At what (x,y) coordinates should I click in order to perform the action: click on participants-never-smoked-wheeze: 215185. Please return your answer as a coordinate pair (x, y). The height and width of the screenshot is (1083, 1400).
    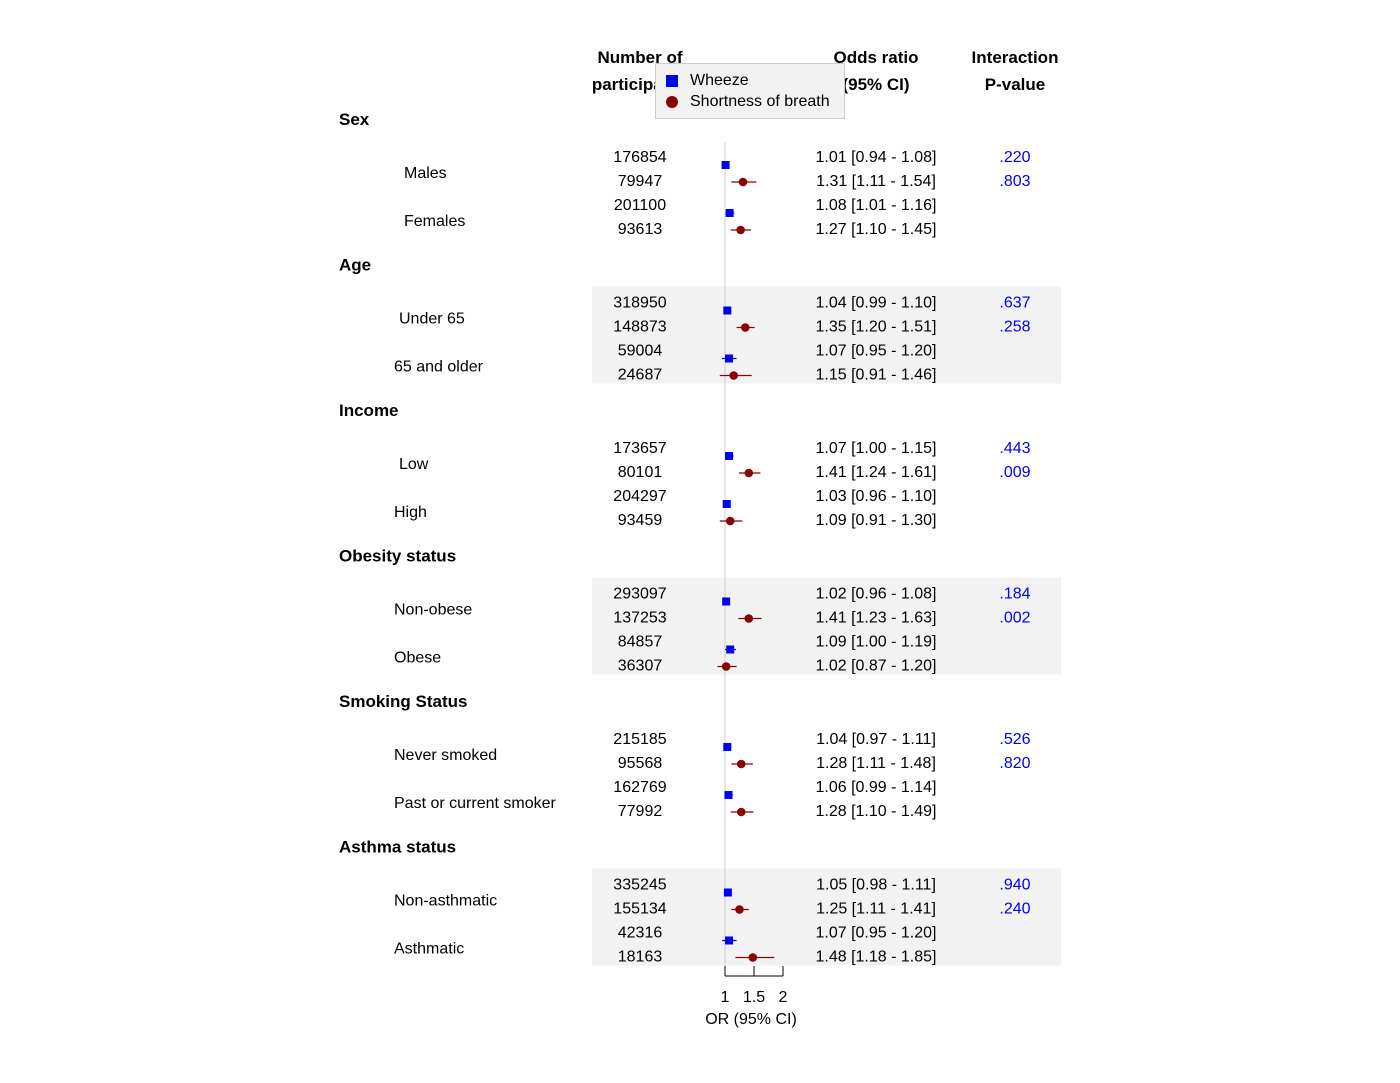
    Looking at the image, I should click on (639, 739).